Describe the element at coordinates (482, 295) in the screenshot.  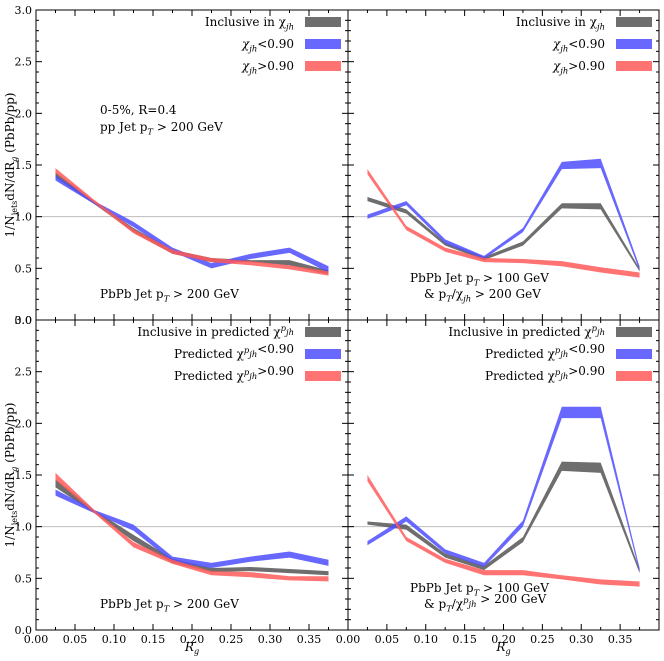
I see `cut-text: & pT/χjh > 200 GeV` at that location.